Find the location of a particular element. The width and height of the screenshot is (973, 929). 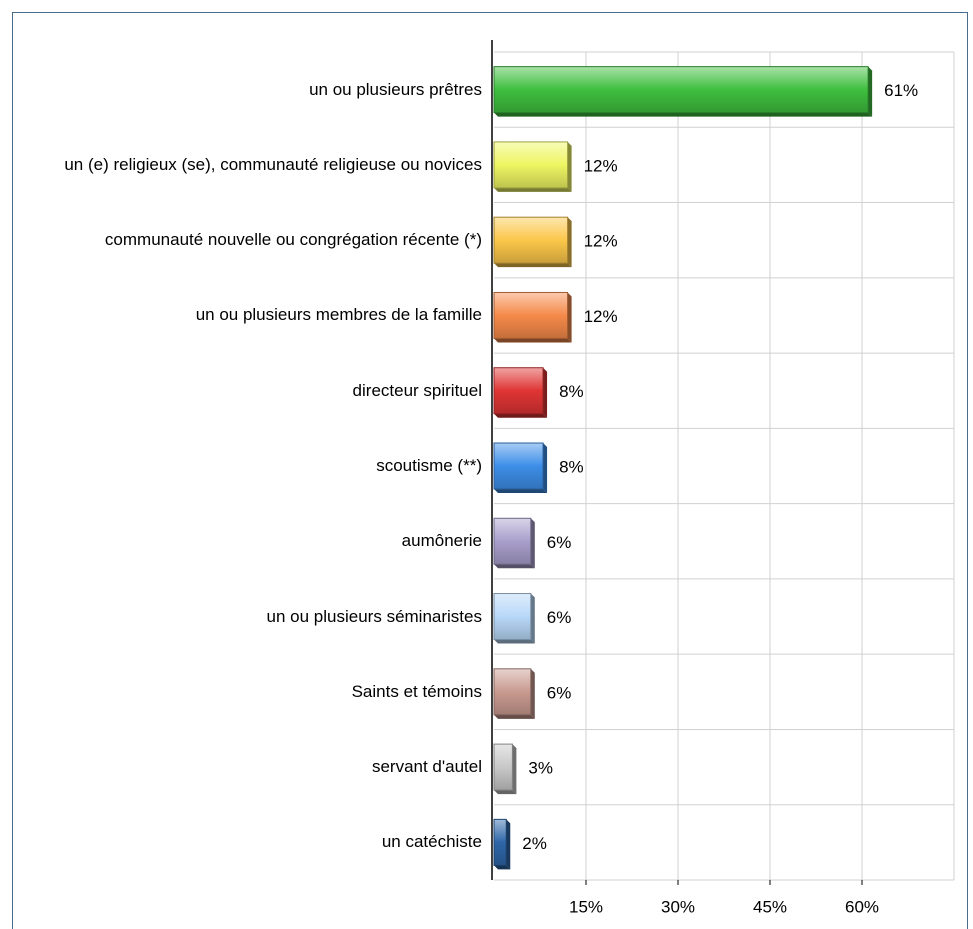

y-tick-label: un ou plusieurs membres de la famille is located at coordinates (338, 315).